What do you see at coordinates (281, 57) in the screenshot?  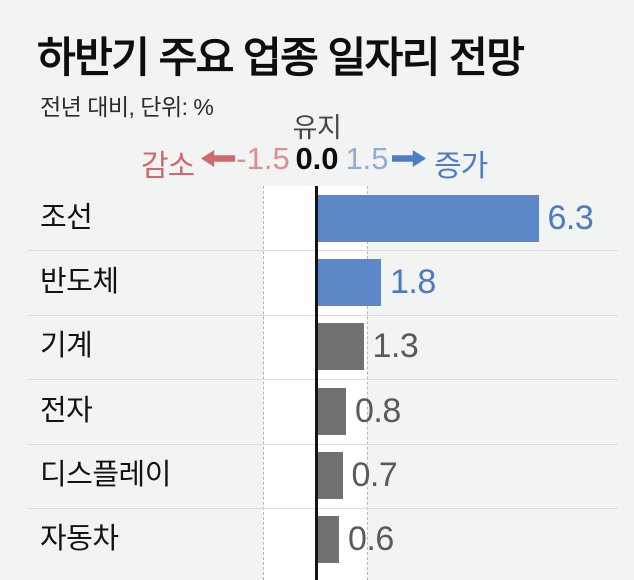 I see `page-title: 하반기 주요 업종 일자리 전망` at bounding box center [281, 57].